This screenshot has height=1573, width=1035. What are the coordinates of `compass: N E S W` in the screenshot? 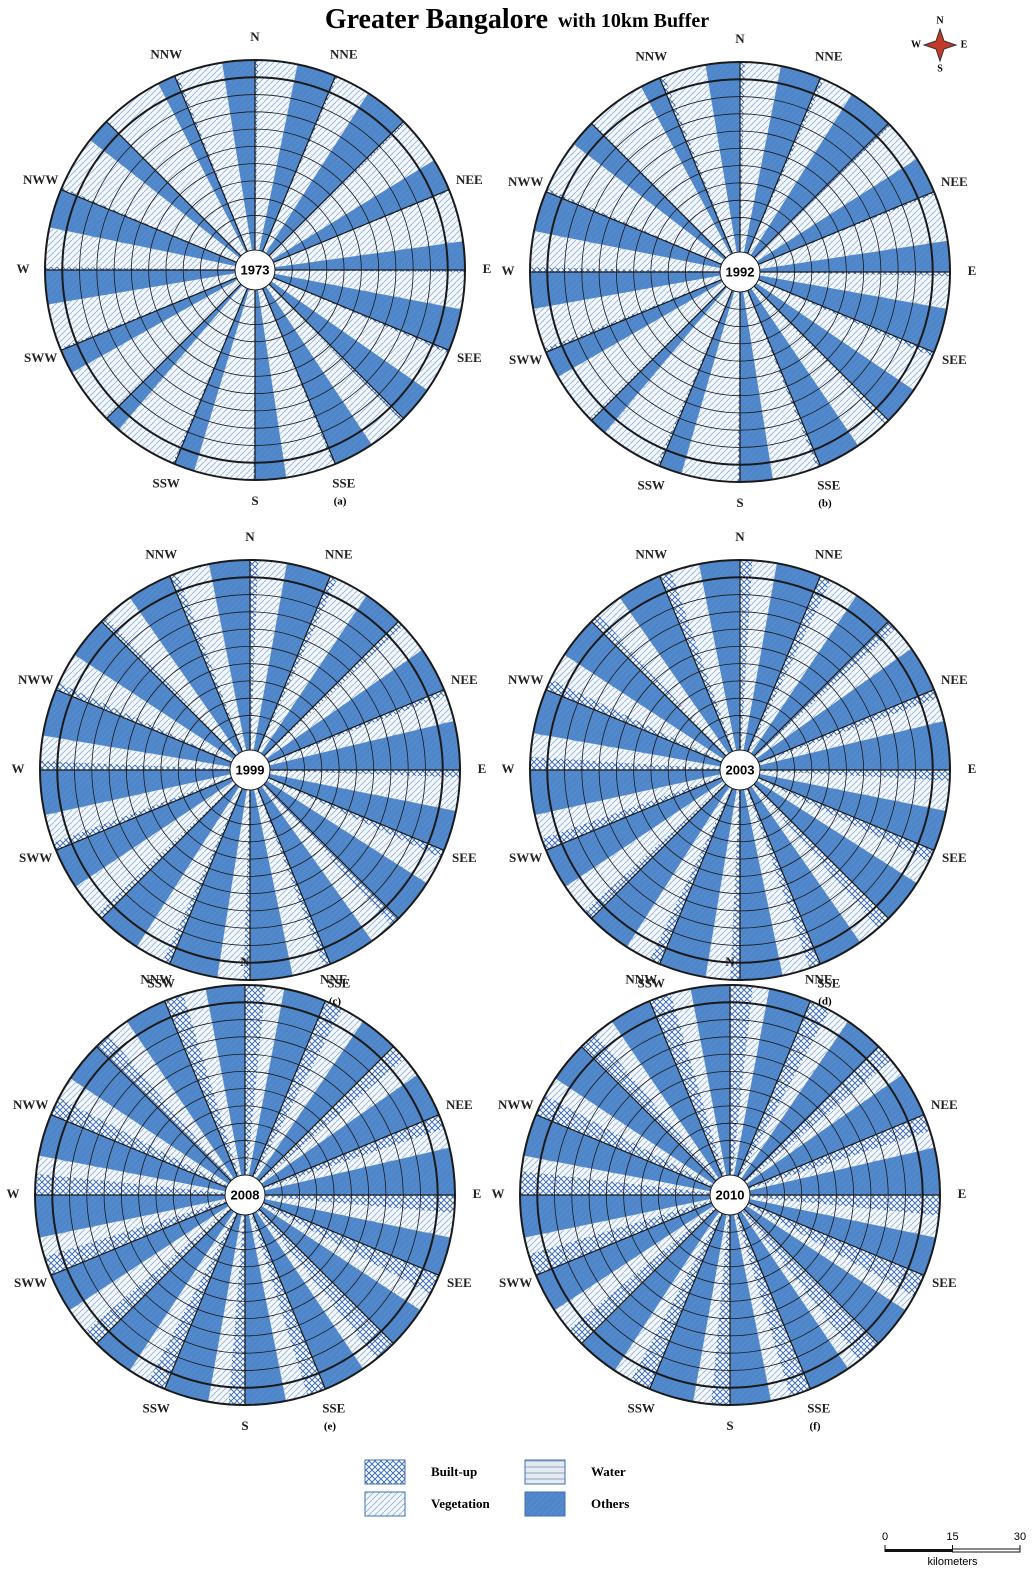 It's located at (939, 44).